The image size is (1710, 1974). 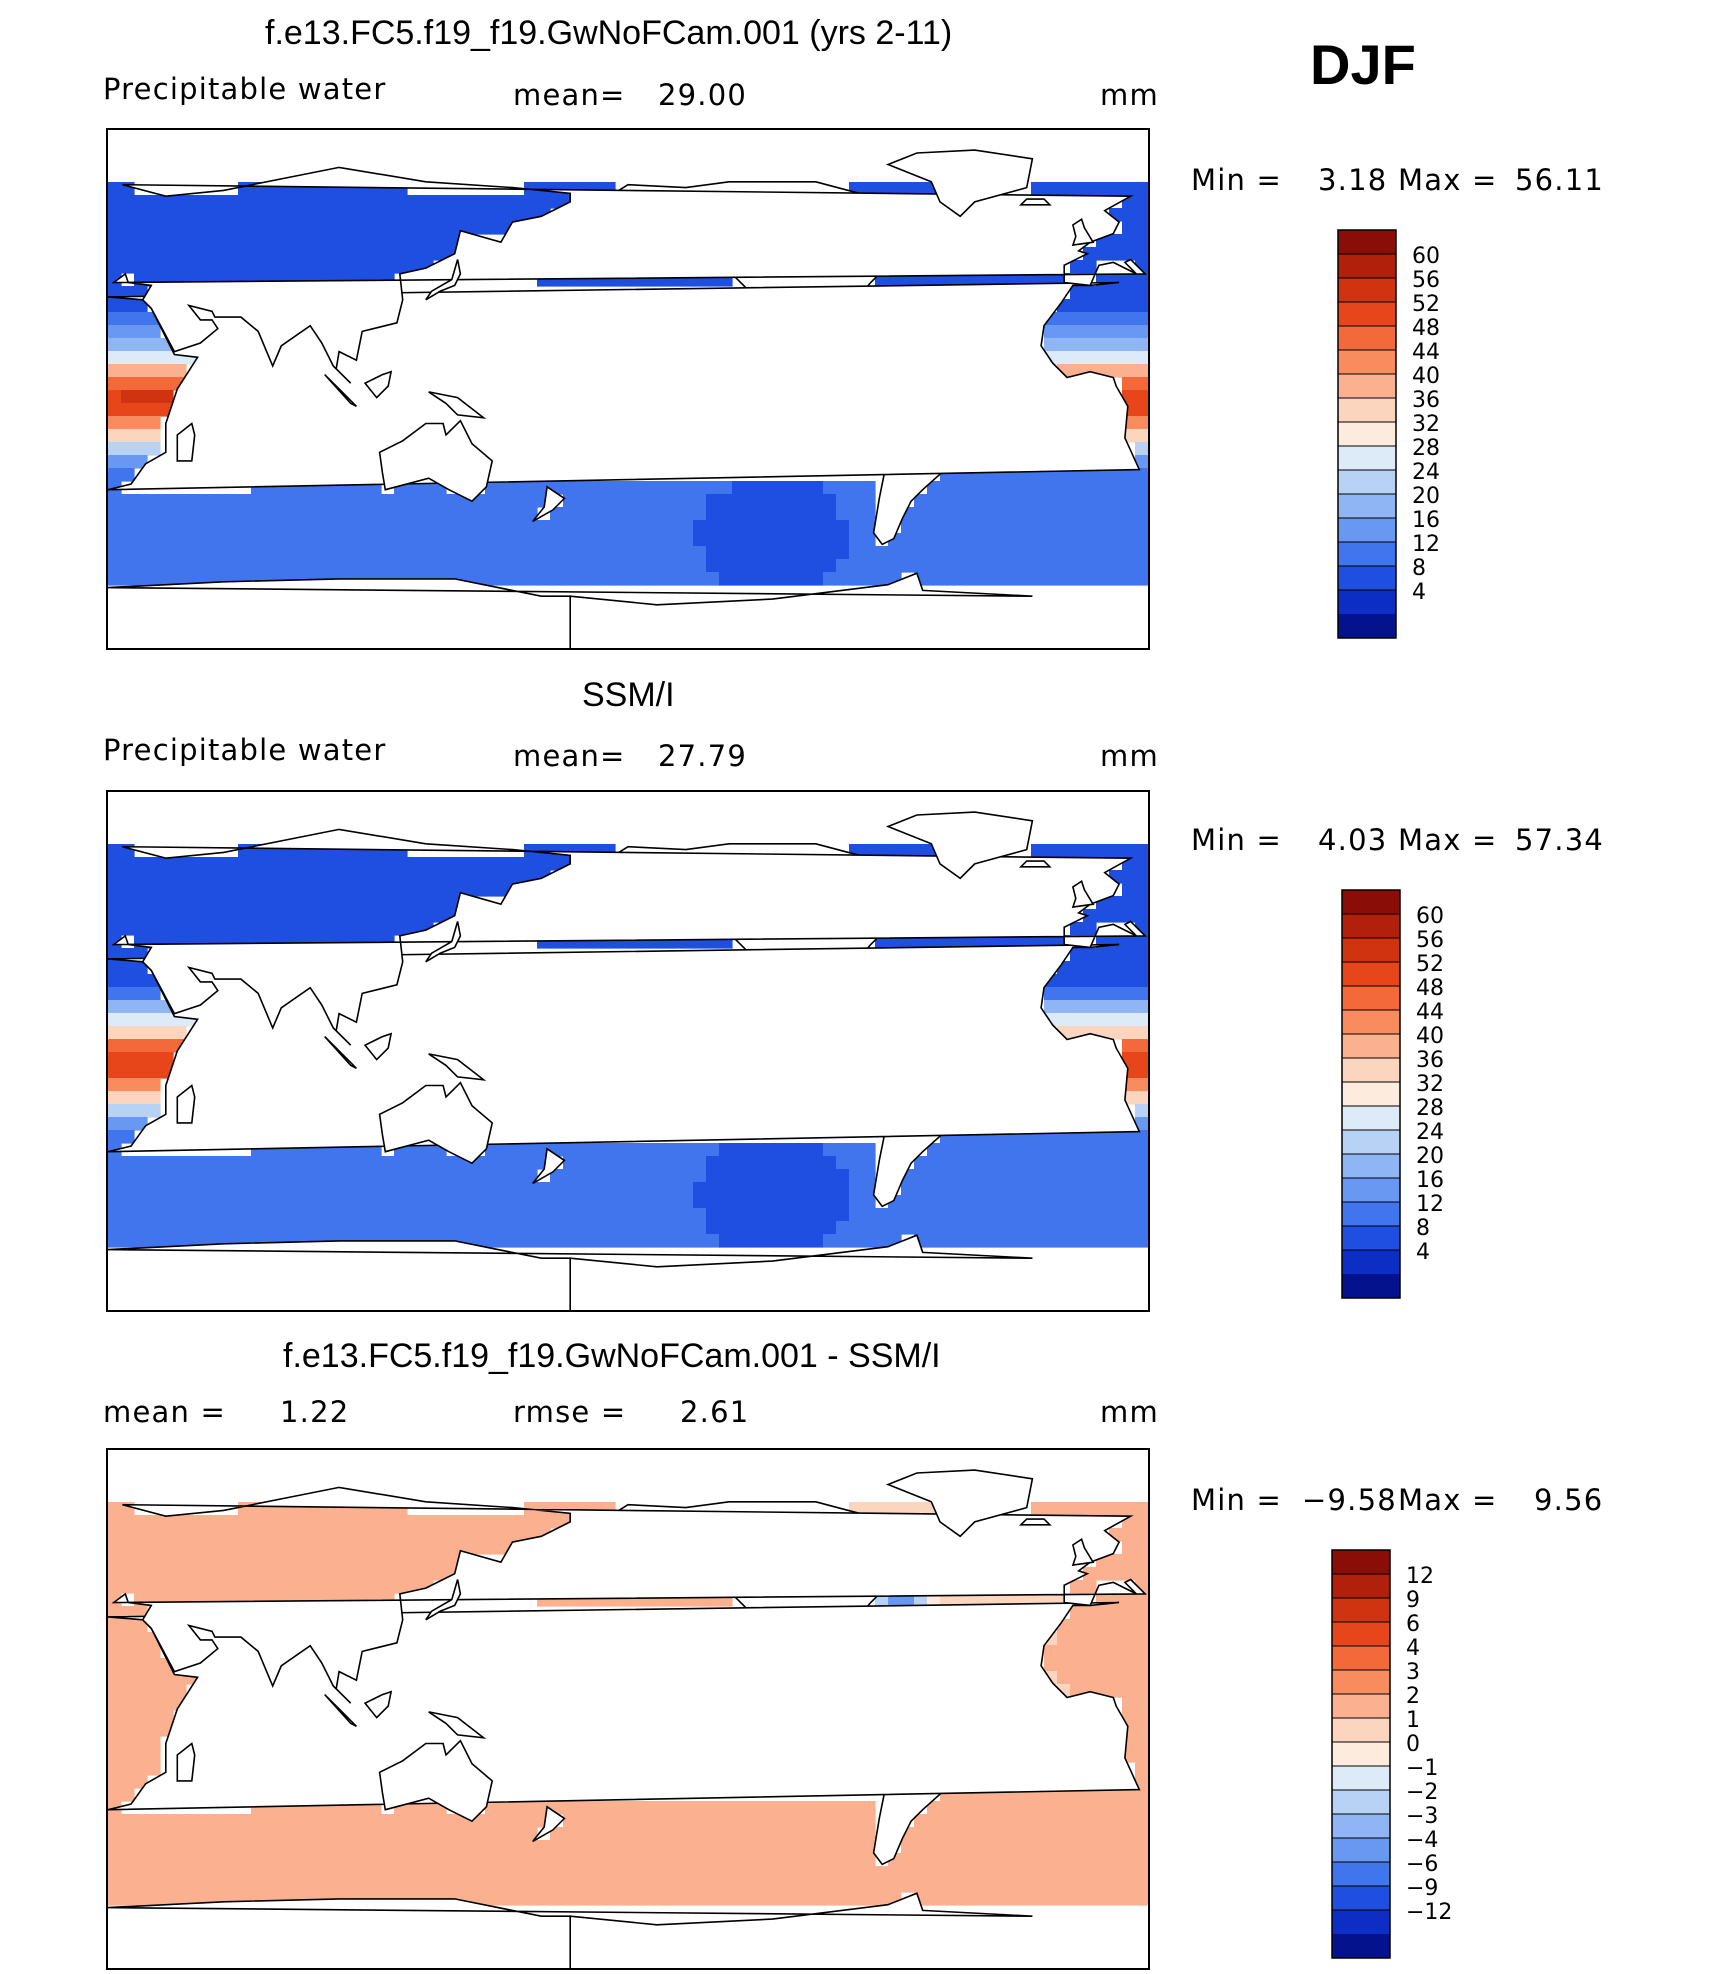 What do you see at coordinates (443, 942) in the screenshot?
I see `coastline-japan` at bounding box center [443, 942].